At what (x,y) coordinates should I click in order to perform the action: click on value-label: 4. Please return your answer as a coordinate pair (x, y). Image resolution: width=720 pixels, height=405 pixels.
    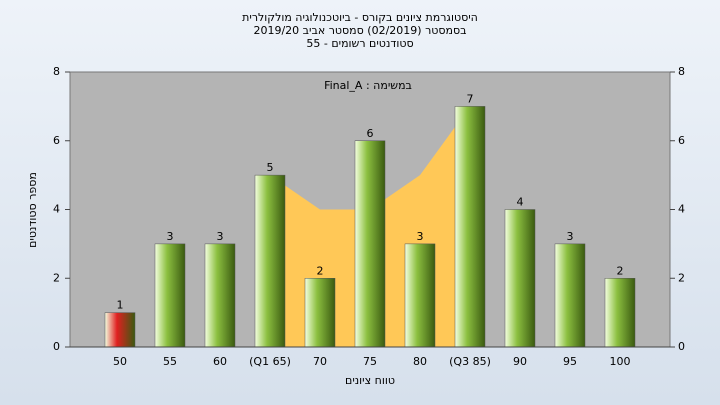
    Looking at the image, I should click on (520, 202).